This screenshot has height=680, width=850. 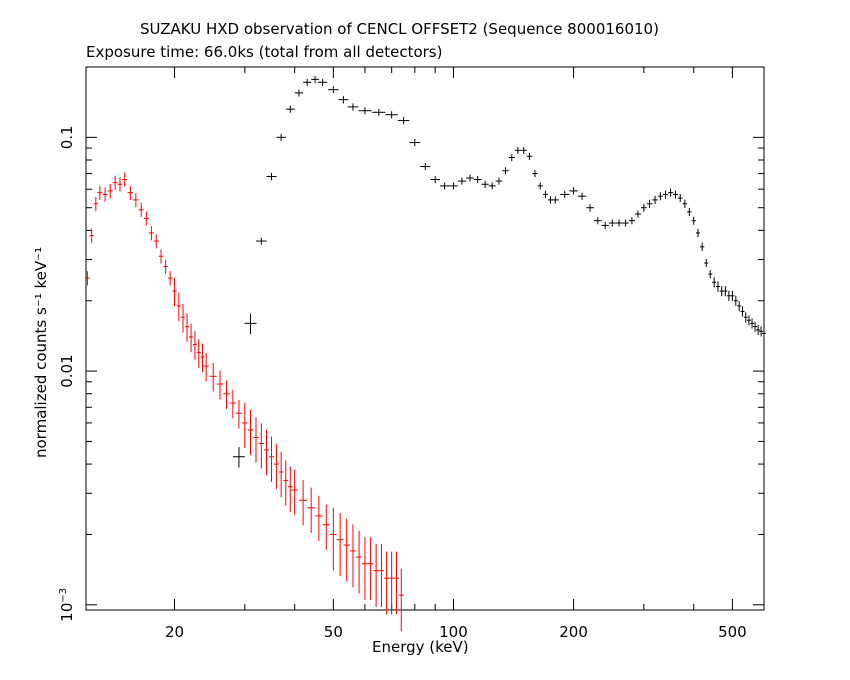 I want to click on x-axis-label: Energy (keV), so click(x=420, y=647).